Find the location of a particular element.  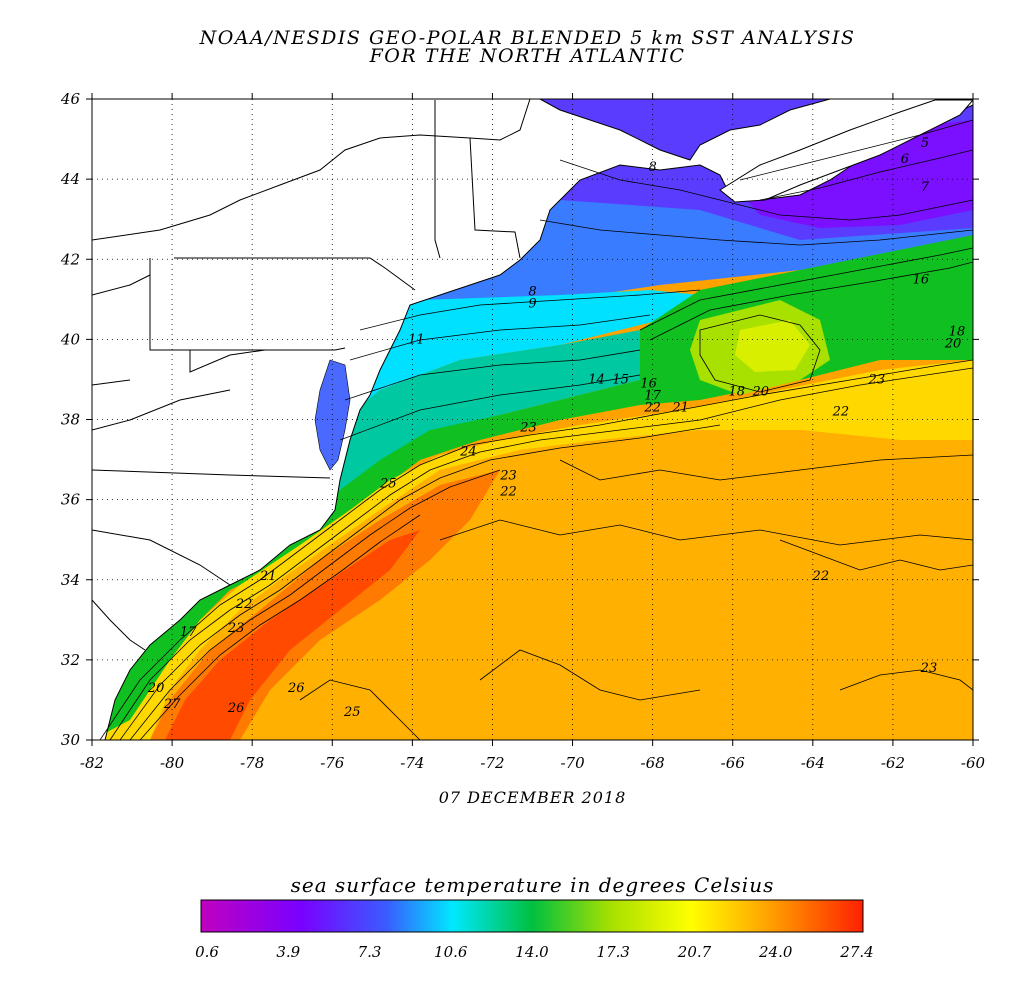

analysis-date: 07 DECEMBER 2018 is located at coordinates (532, 797).